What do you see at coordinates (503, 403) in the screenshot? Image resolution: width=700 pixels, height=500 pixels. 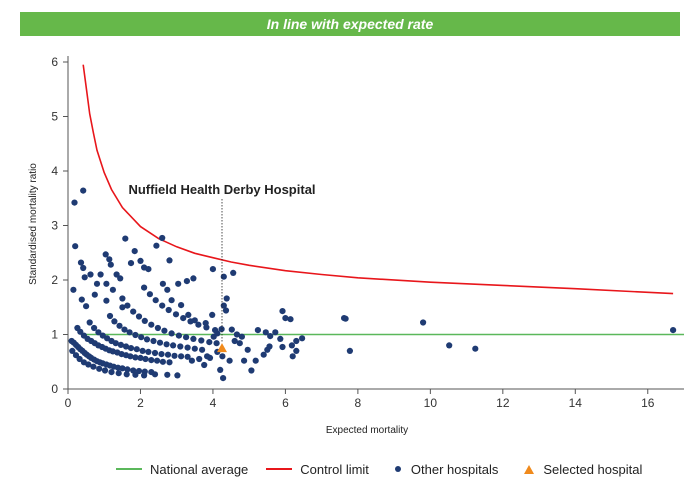 I see `x-tick-label: 12` at bounding box center [503, 403].